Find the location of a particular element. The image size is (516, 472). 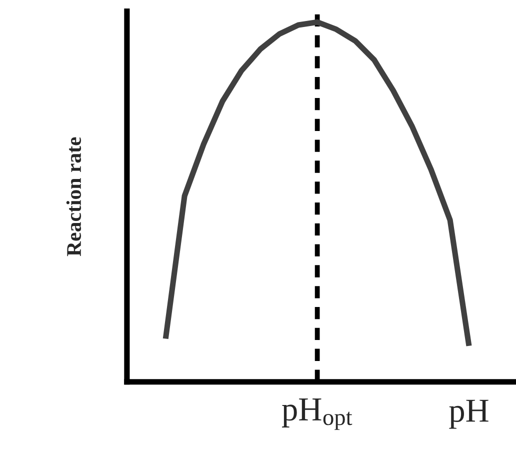

y-axis-title: Reaction rate is located at coordinates (74, 196).